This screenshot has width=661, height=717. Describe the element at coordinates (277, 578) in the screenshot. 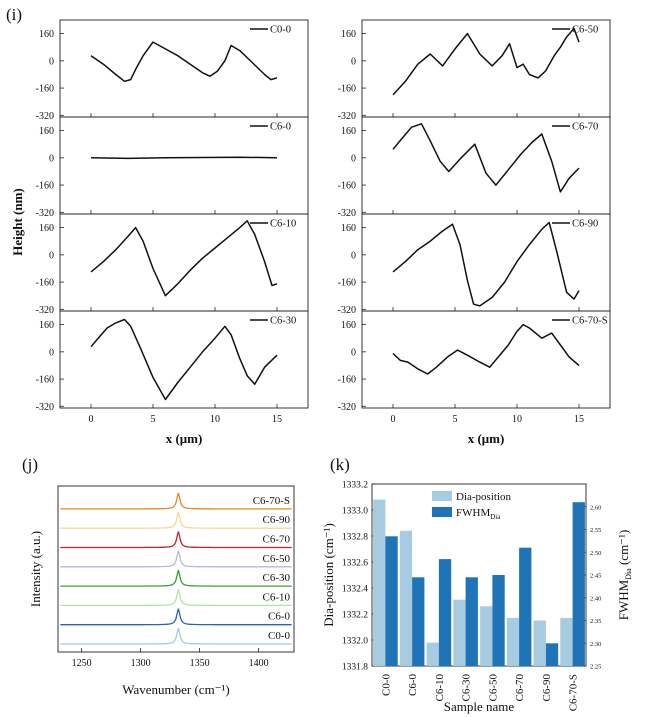

I see `spectrum-label-c6-30: C6-30` at that location.